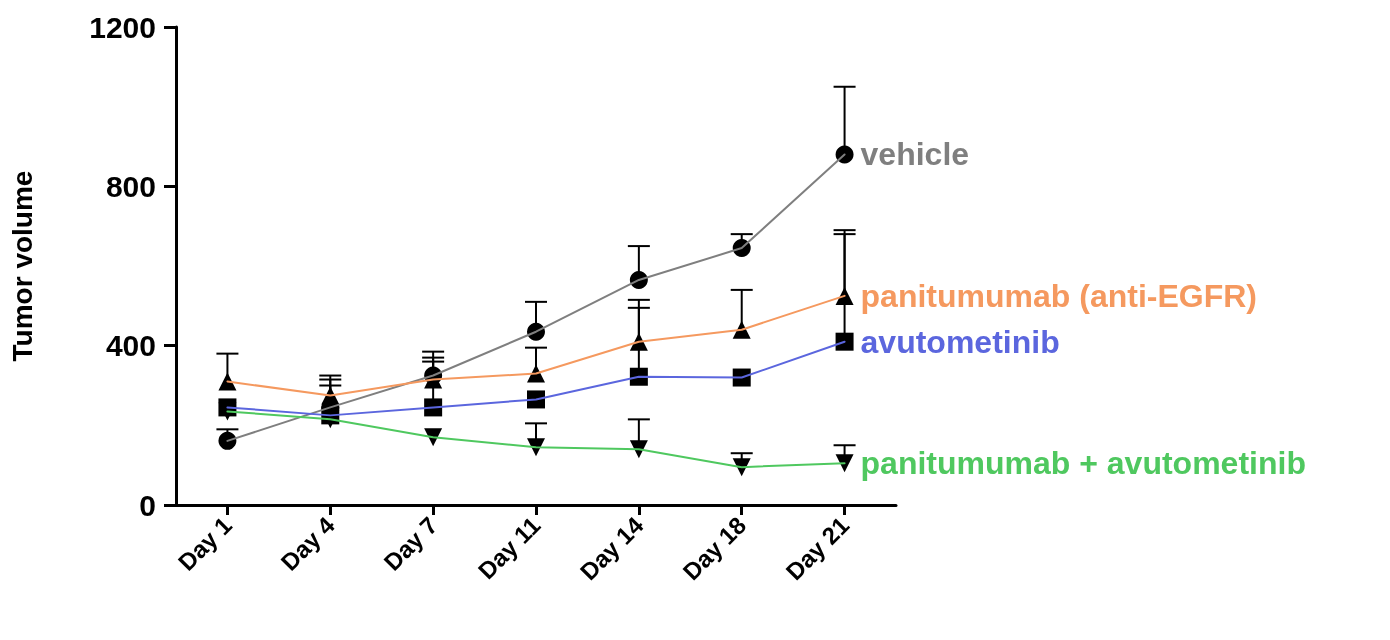 The image size is (1390, 640). I want to click on x-tick-label: Day 1, so click(204, 543).